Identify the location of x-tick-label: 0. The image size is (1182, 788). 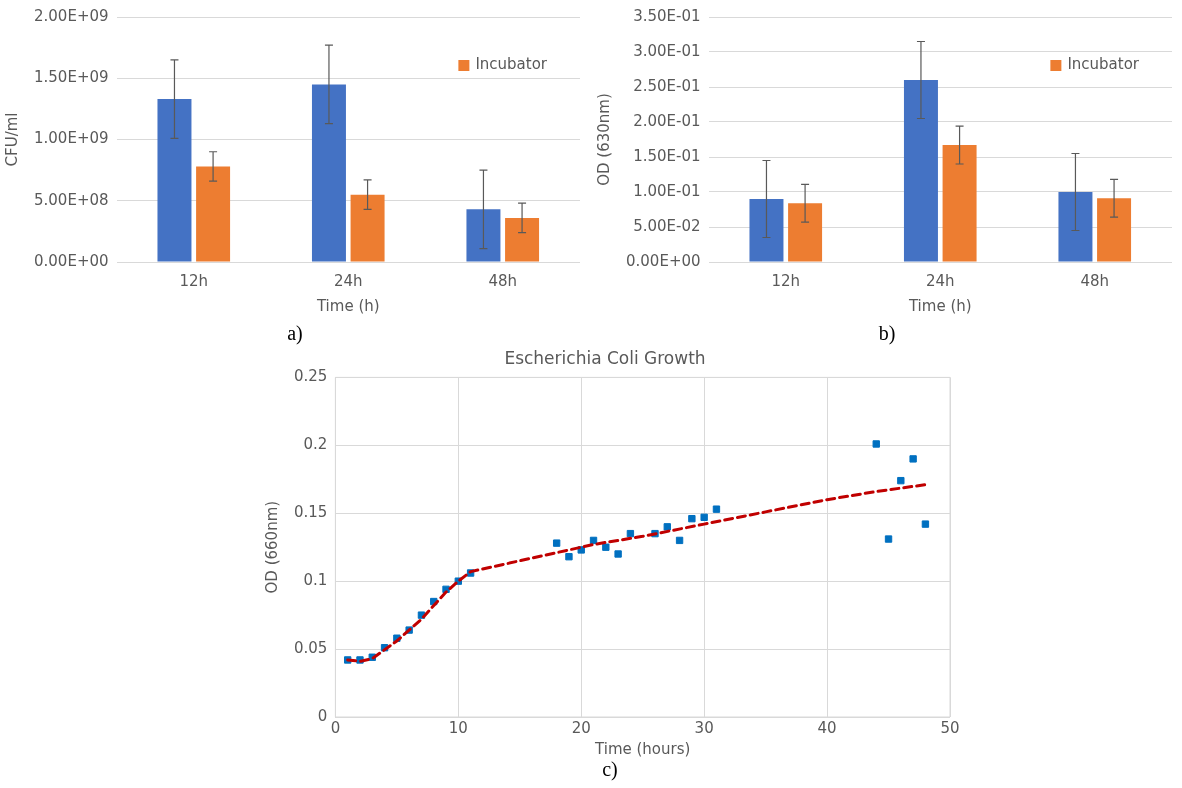
(335, 727).